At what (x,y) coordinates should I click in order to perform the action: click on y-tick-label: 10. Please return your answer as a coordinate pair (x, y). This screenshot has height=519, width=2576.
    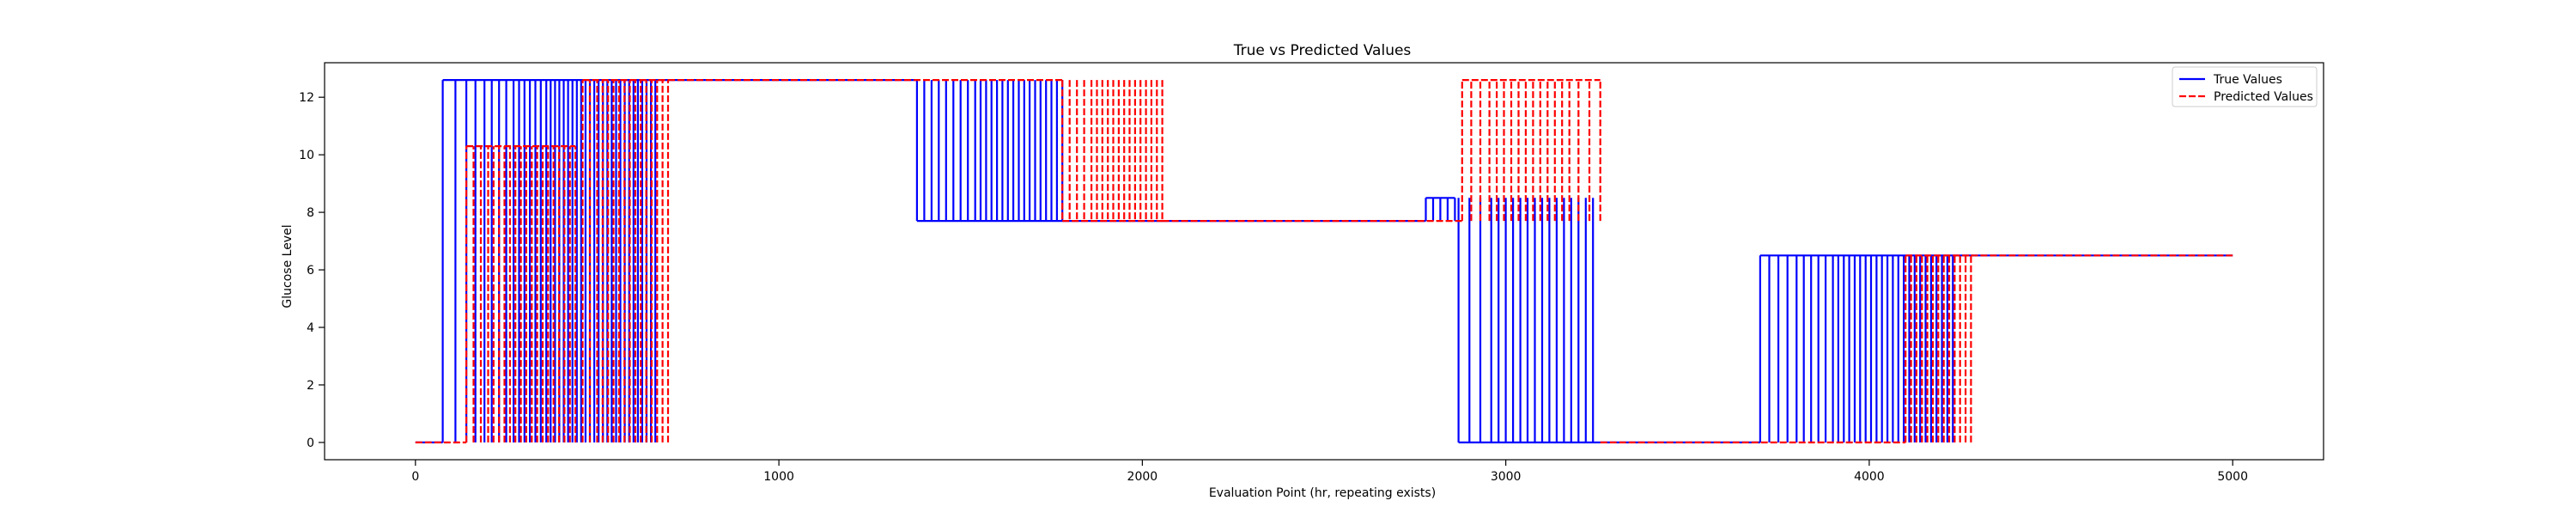
    Looking at the image, I should click on (306, 155).